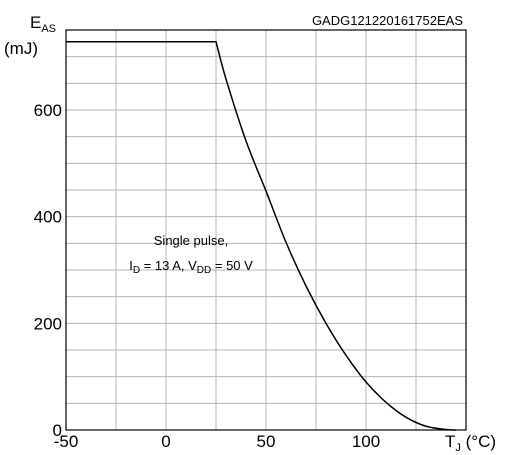  Describe the element at coordinates (136, 270) in the screenshot. I see `annotation-subscript: D` at that location.